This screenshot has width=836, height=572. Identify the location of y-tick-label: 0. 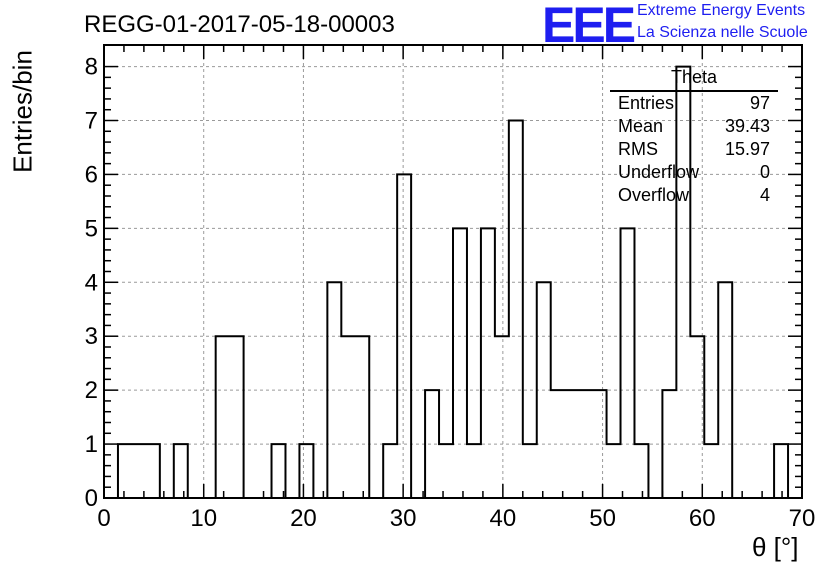
(91, 498).